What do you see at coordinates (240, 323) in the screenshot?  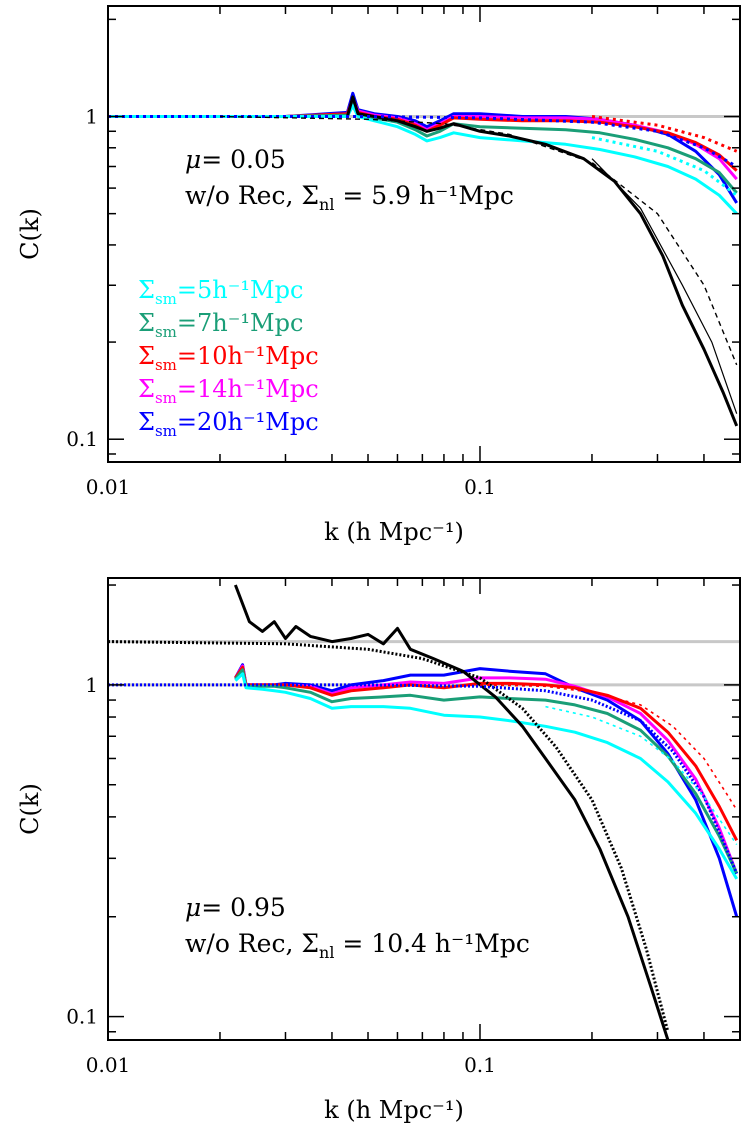 I see `legend-label: =7h⁻¹Mpc` at bounding box center [240, 323].